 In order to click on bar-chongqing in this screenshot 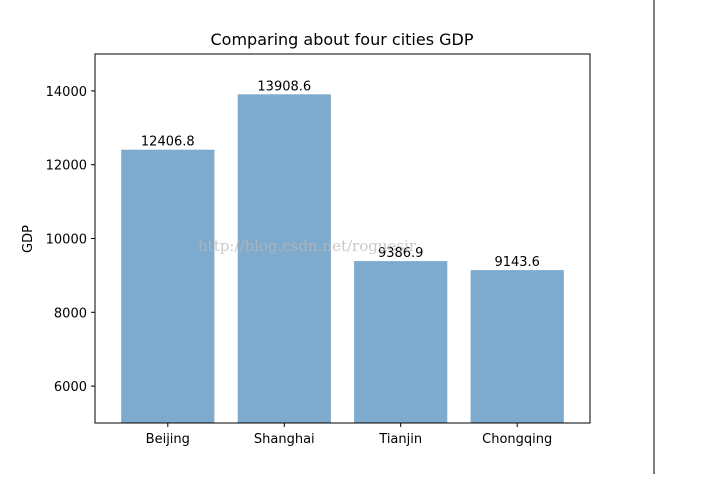, I will do `click(517, 346)`.